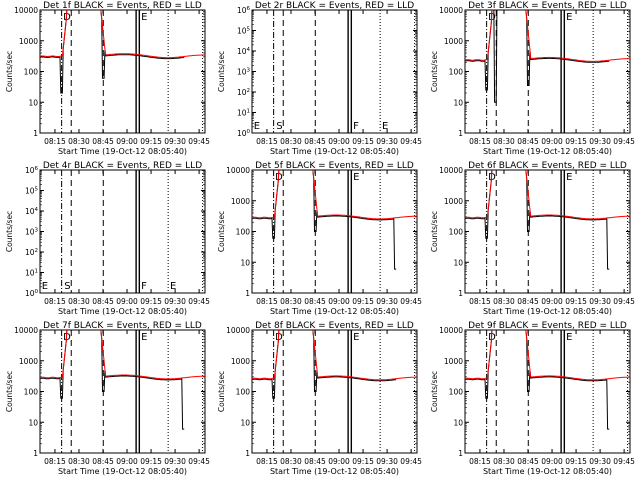  Describe the element at coordinates (244, 51) in the screenshot. I see `y-tick-label: 104` at that location.